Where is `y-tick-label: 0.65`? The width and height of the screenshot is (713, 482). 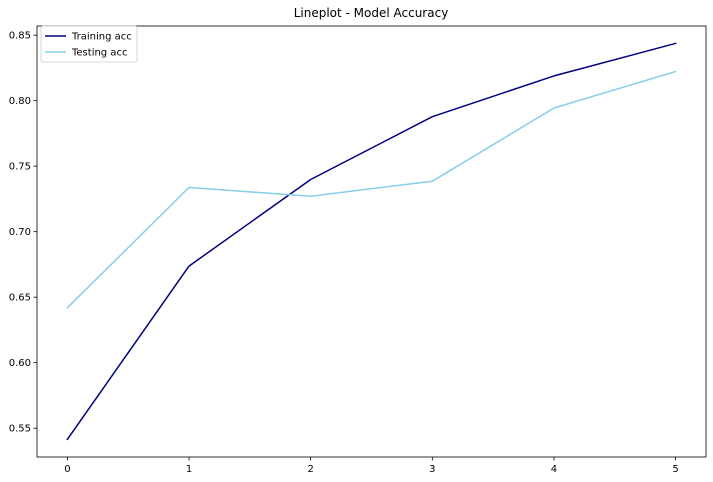
y-tick-label: 0.65 is located at coordinates (20, 298).